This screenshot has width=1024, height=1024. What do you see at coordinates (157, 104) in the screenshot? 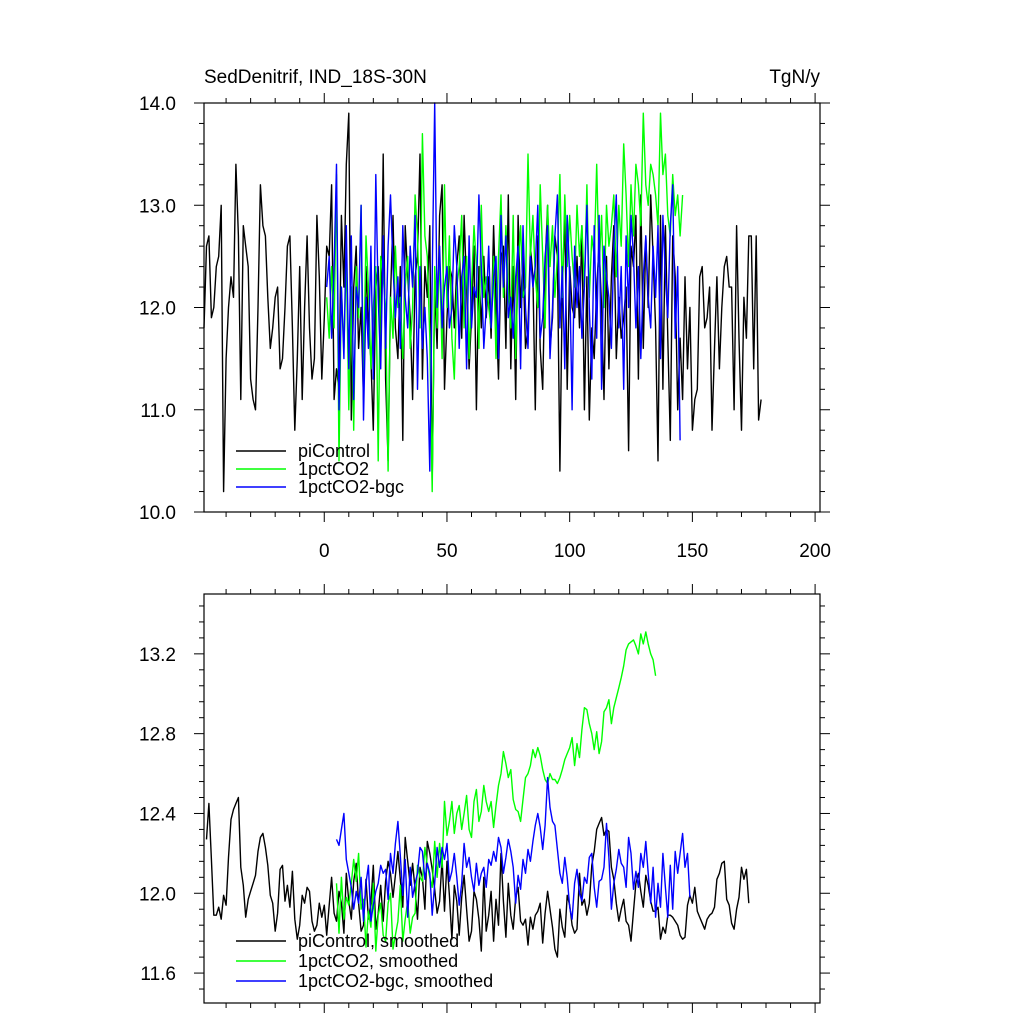
I see `y-tick-label: 14.0` at bounding box center [157, 104].